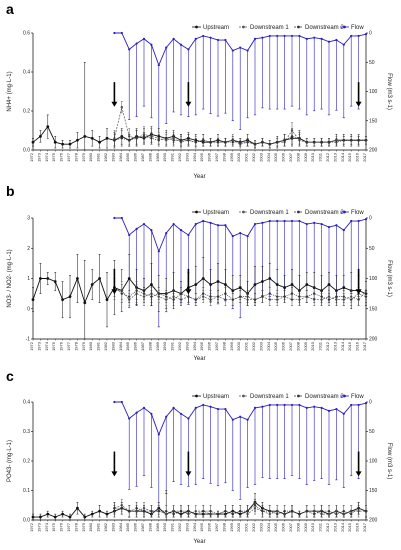 The width and height of the screenshot is (401, 550). Describe the element at coordinates (10, 376) in the screenshot. I see `panel-label: c` at that location.